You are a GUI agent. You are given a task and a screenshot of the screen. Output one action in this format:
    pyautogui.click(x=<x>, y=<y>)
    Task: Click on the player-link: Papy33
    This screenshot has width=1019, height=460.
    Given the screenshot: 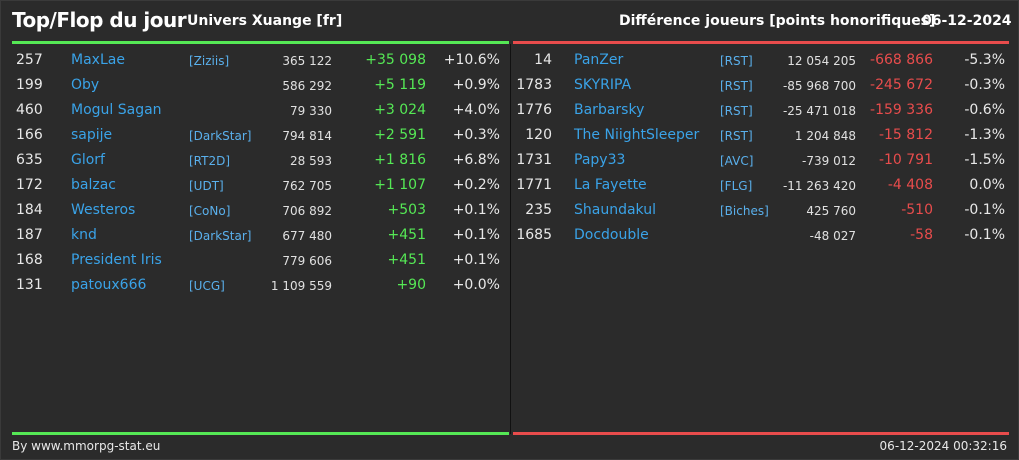 What is the action you would take?
    pyautogui.click(x=600, y=160)
    